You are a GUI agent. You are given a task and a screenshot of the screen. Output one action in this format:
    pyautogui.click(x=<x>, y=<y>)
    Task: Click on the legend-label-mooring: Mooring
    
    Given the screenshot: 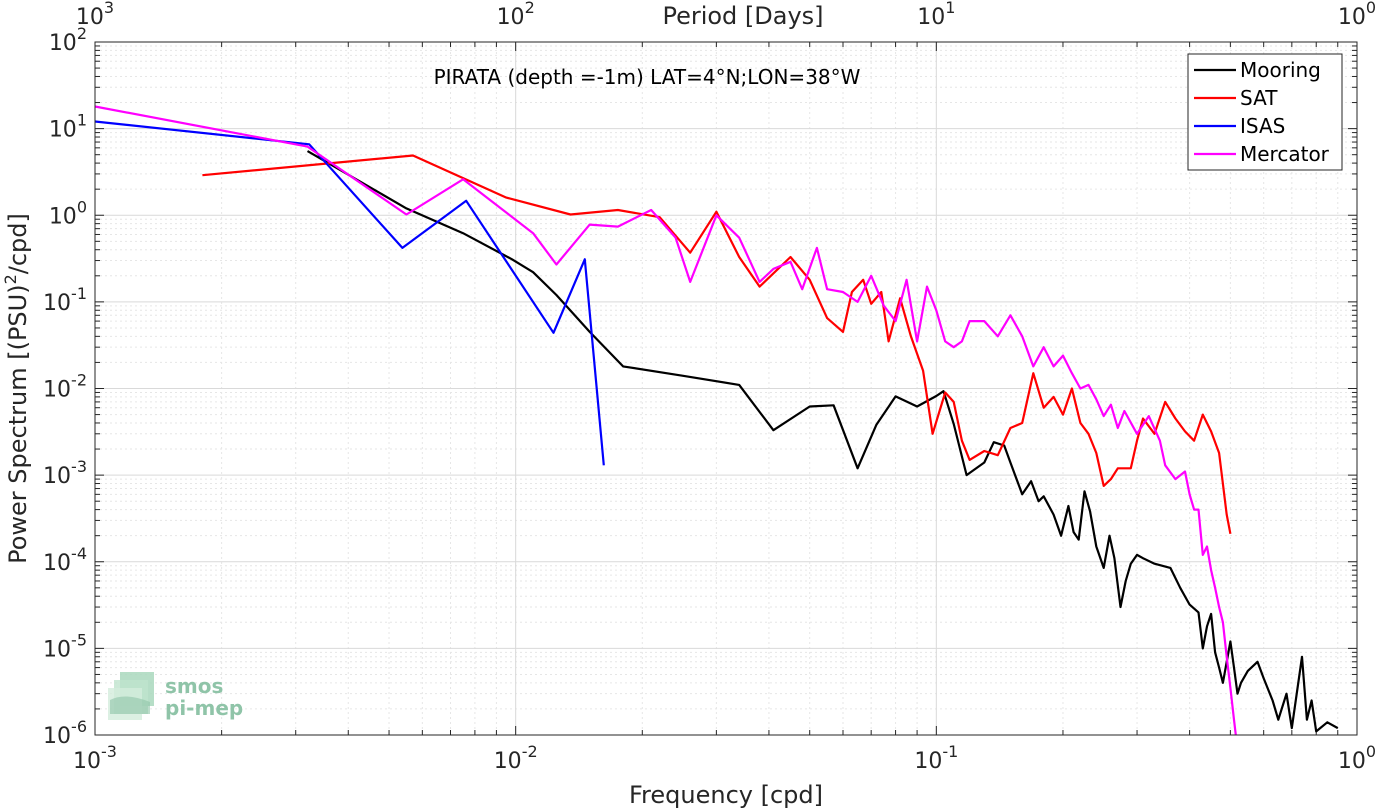 What is the action you would take?
    pyautogui.click(x=1280, y=70)
    